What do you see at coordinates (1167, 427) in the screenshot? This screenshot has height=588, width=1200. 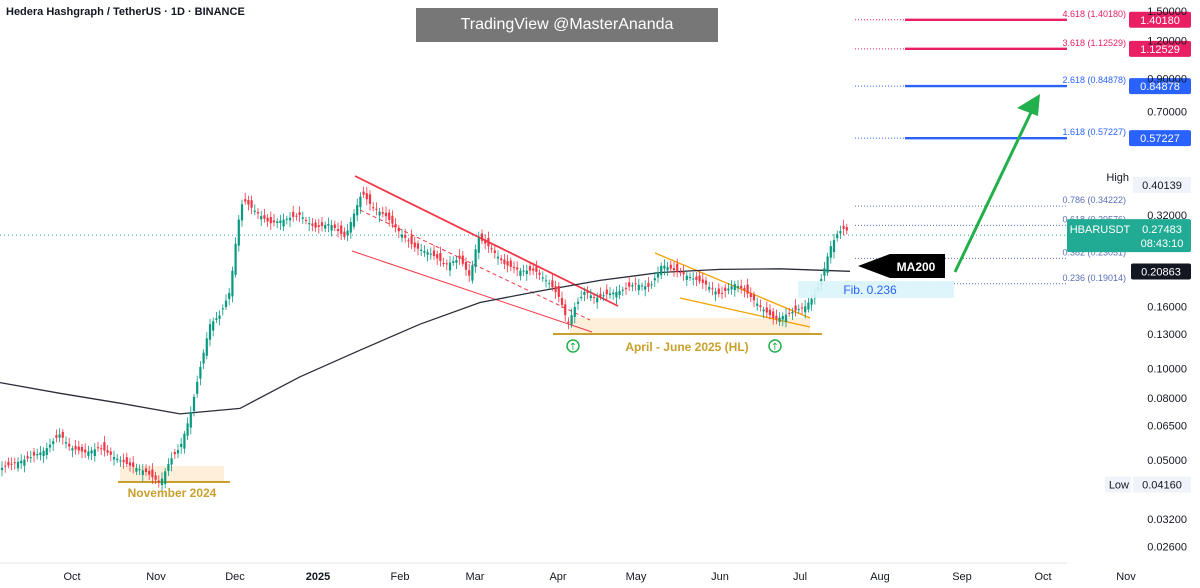 I see `y-tick-label: 0.06500` at bounding box center [1167, 427].